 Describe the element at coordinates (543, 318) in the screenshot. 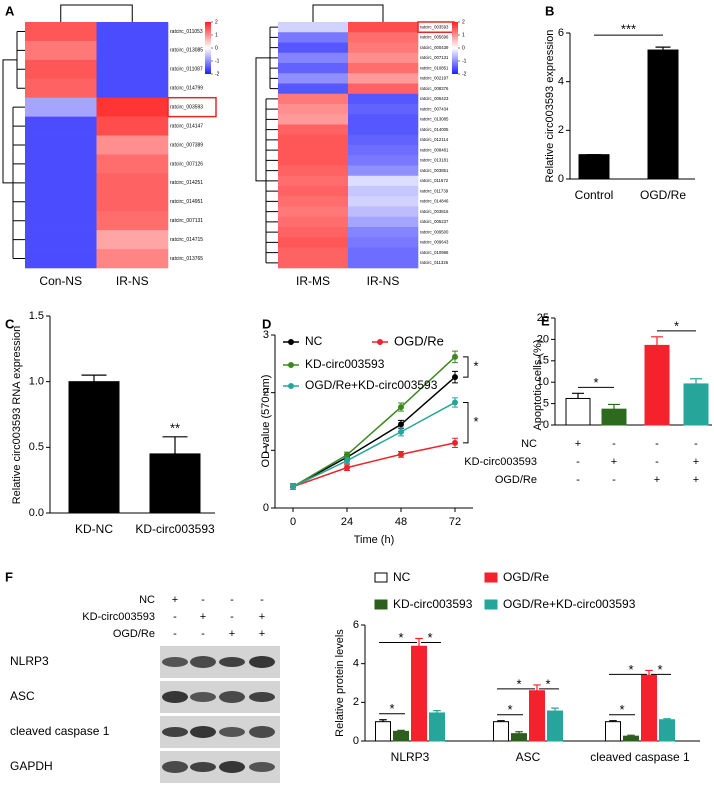

I see `y-tick-label: 25` at that location.